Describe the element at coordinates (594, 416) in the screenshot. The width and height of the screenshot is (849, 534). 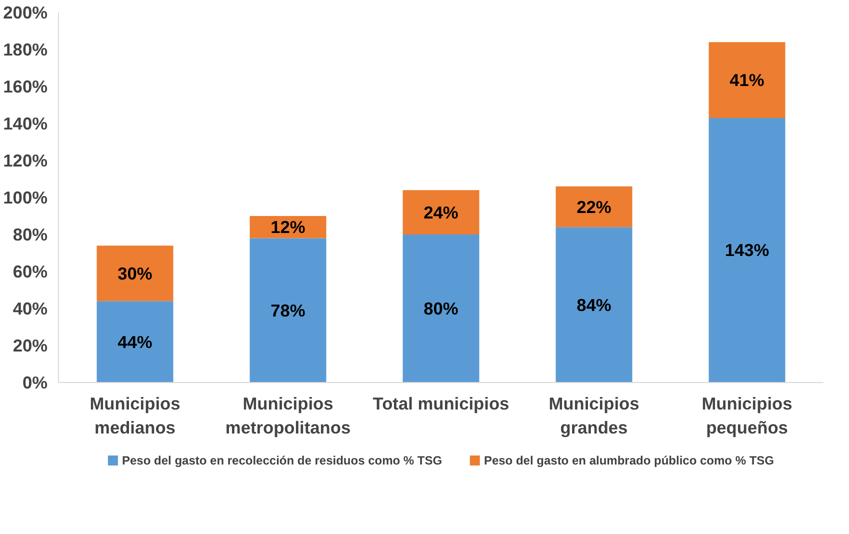
I see `x-tick-label: Municipios grandes` at that location.